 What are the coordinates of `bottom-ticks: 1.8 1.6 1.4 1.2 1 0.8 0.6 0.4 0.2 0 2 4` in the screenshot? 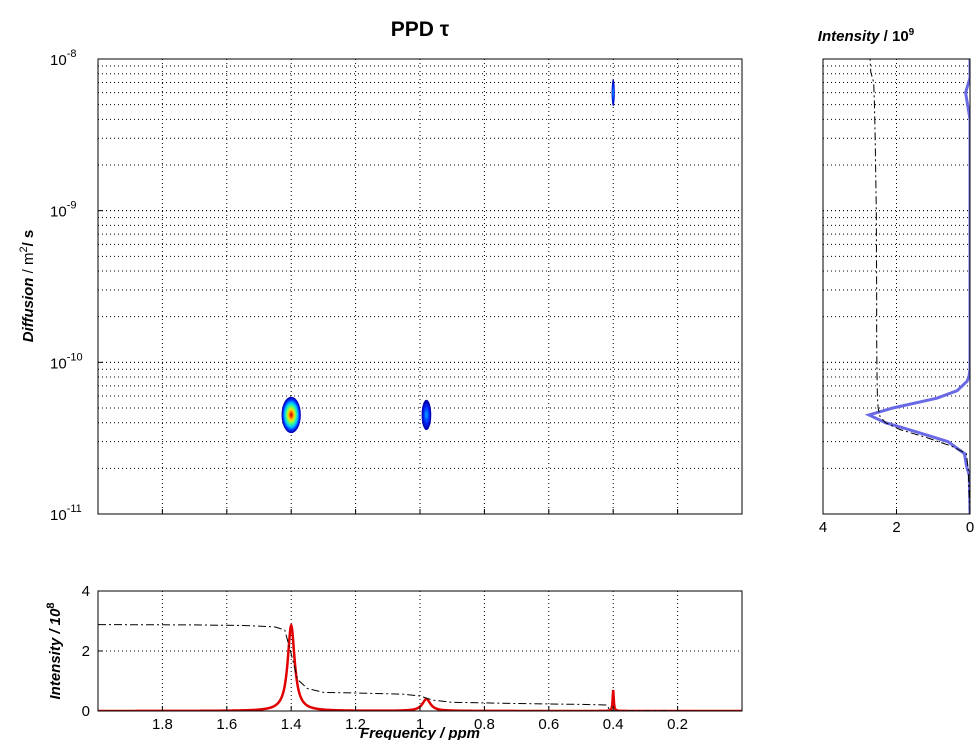 It's located at (385, 658).